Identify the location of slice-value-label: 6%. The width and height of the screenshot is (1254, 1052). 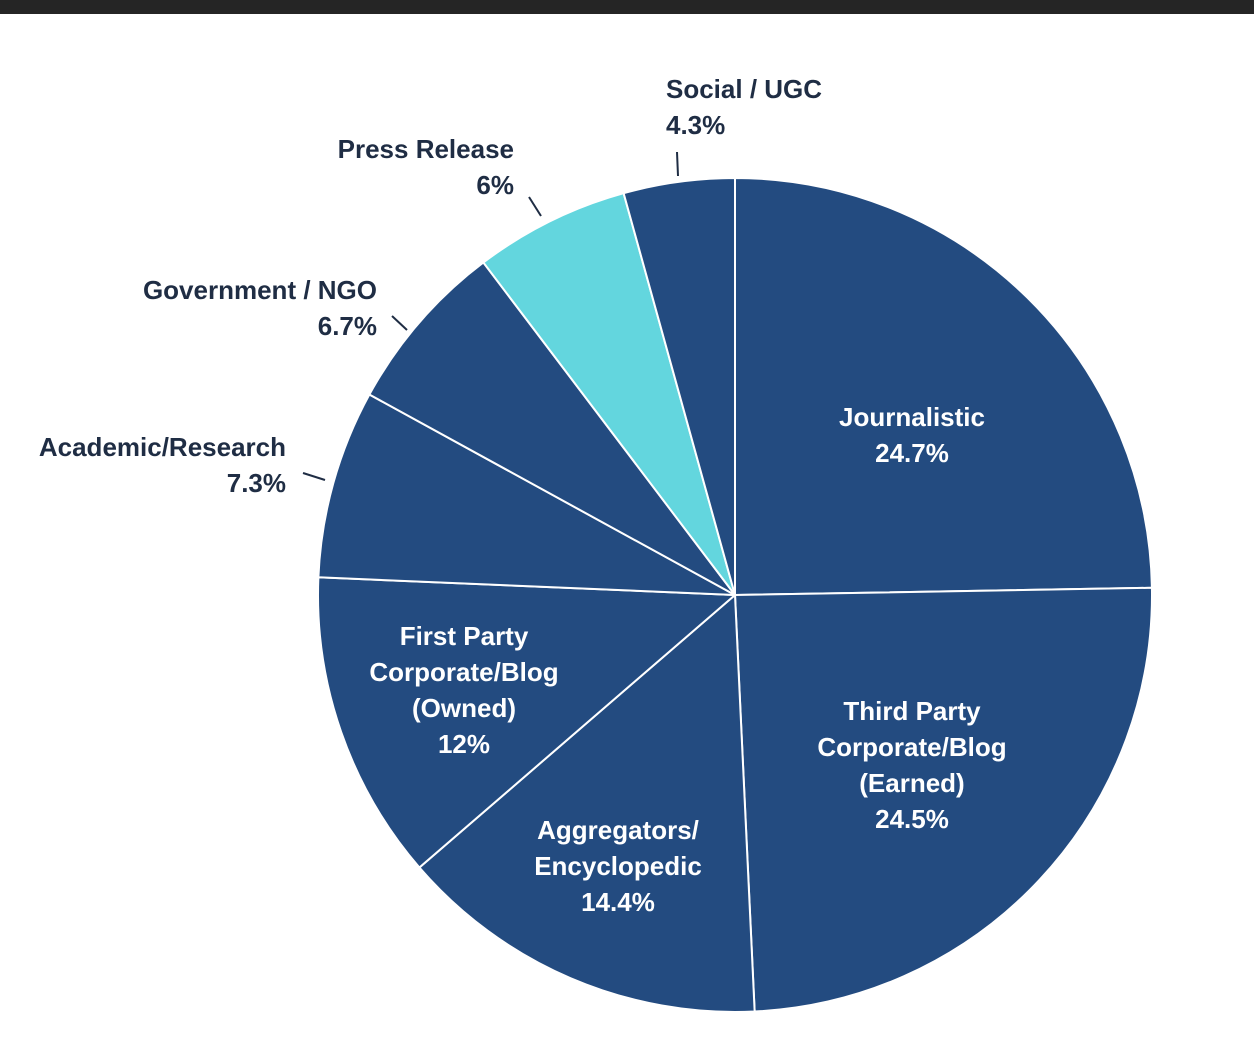
(495, 185).